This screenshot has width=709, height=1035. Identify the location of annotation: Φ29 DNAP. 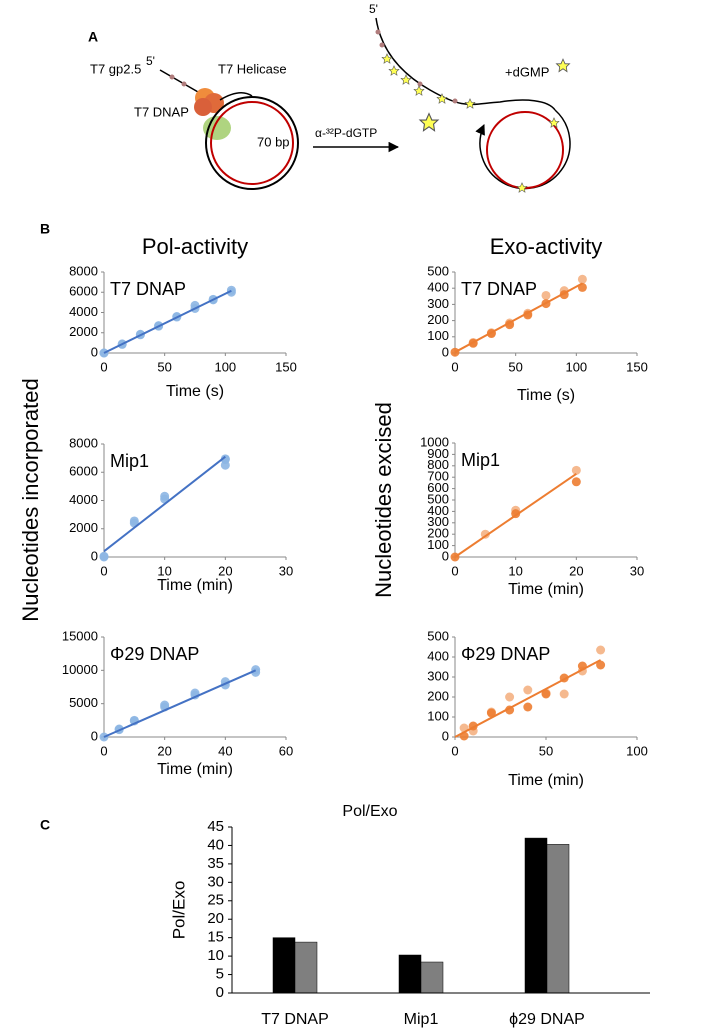
(505, 654).